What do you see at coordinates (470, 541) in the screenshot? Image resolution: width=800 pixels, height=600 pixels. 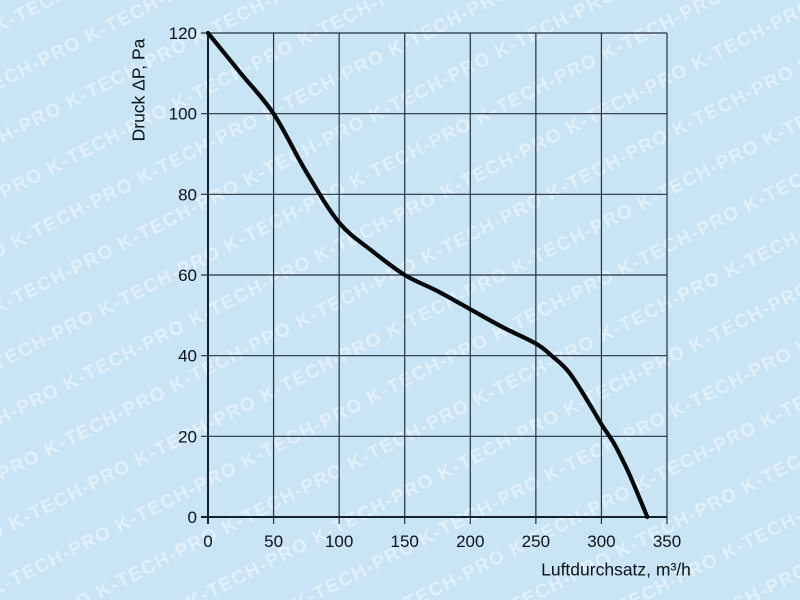 I see `x-tick-label: 200` at bounding box center [470, 541].